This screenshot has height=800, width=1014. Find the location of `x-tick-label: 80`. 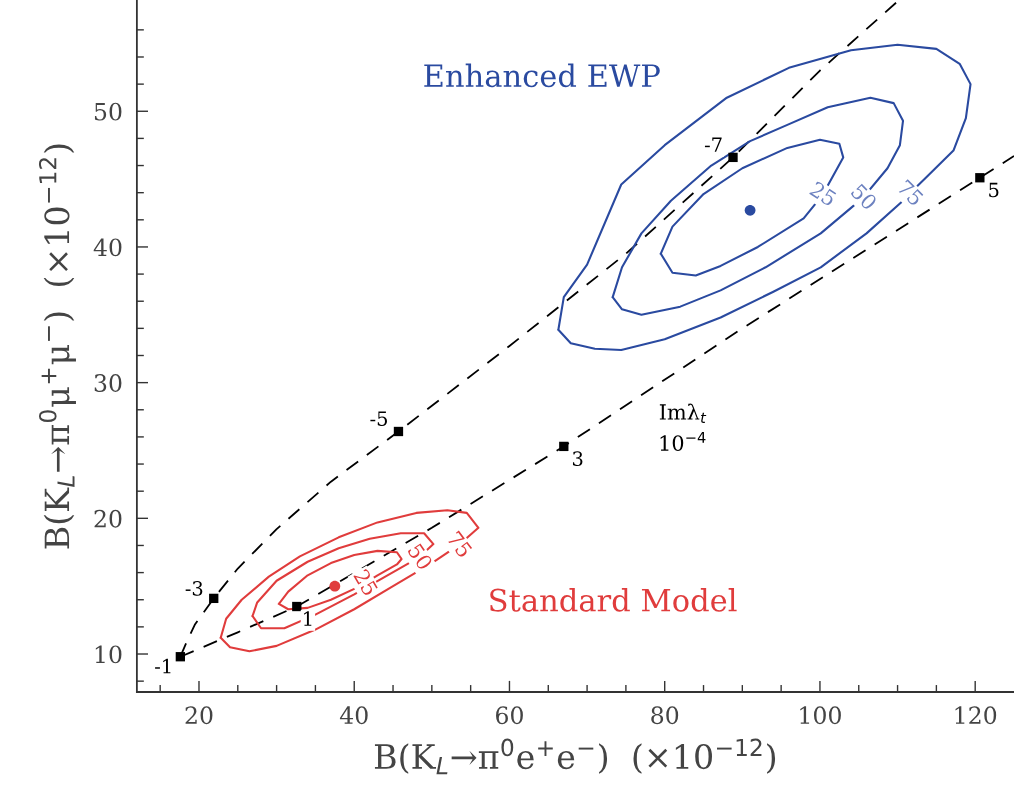

x-tick-label: 80 is located at coordinates (665, 715).